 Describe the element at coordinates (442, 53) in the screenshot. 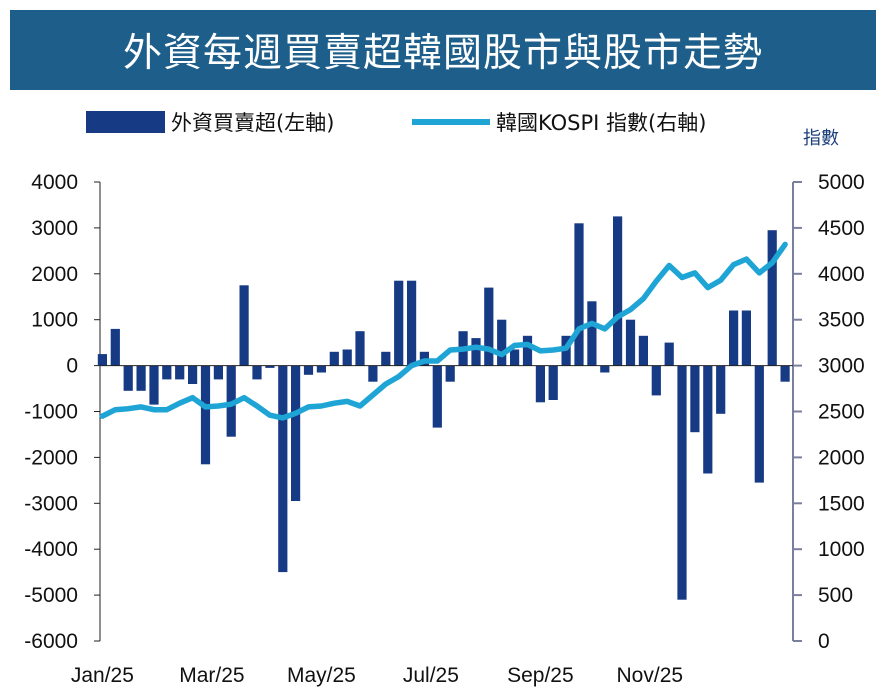

I see `chart-title: 外資每週買賣超韓國股市與股市走勢` at that location.